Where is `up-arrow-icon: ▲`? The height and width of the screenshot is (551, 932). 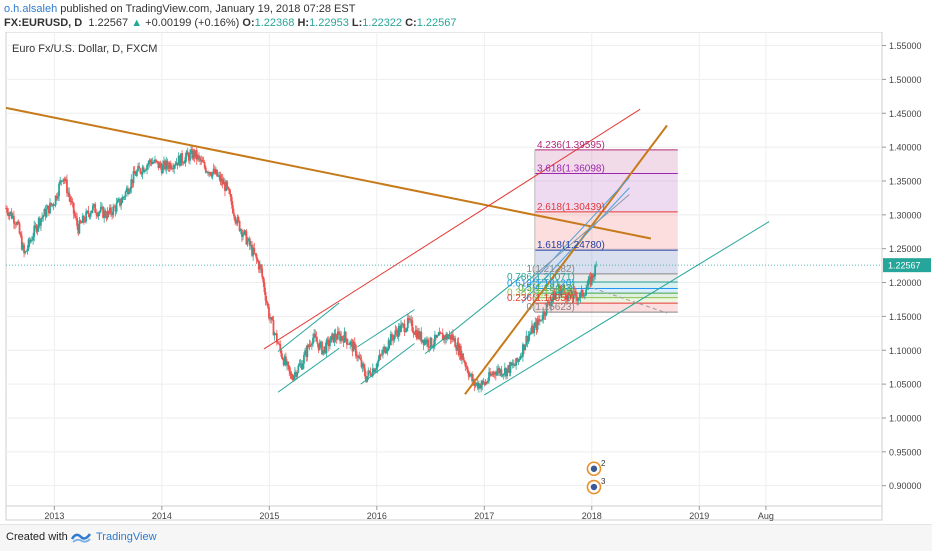
up-arrow-icon: ▲ is located at coordinates (137, 23).